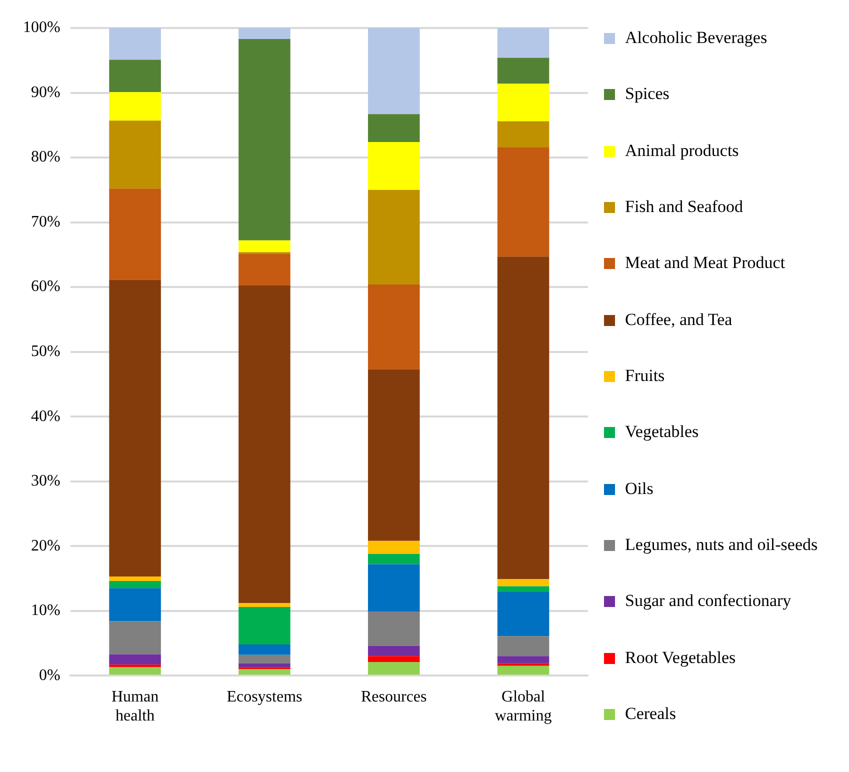  Describe the element at coordinates (45, 92) in the screenshot. I see `y-tick-label: 90%` at that location.